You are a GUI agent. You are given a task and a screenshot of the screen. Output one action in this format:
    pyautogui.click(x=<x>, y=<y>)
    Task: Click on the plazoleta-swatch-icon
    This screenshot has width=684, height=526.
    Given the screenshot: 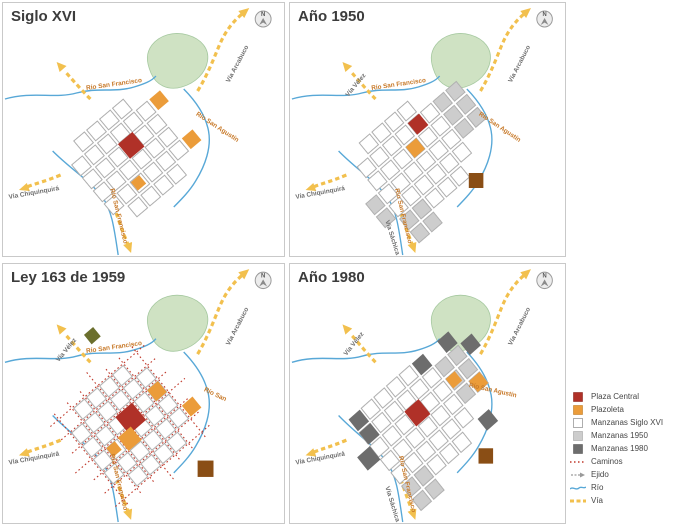 What is the action you would take?
    pyautogui.click(x=578, y=409)
    